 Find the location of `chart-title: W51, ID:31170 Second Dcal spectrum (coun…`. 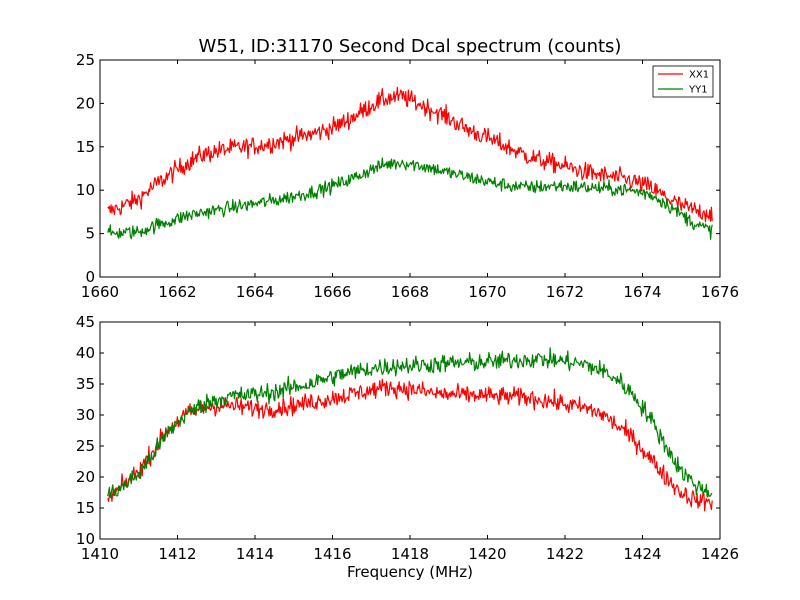

chart-title: W51, ID:31170 Second Dcal spectrum (coun… is located at coordinates (410, 46).